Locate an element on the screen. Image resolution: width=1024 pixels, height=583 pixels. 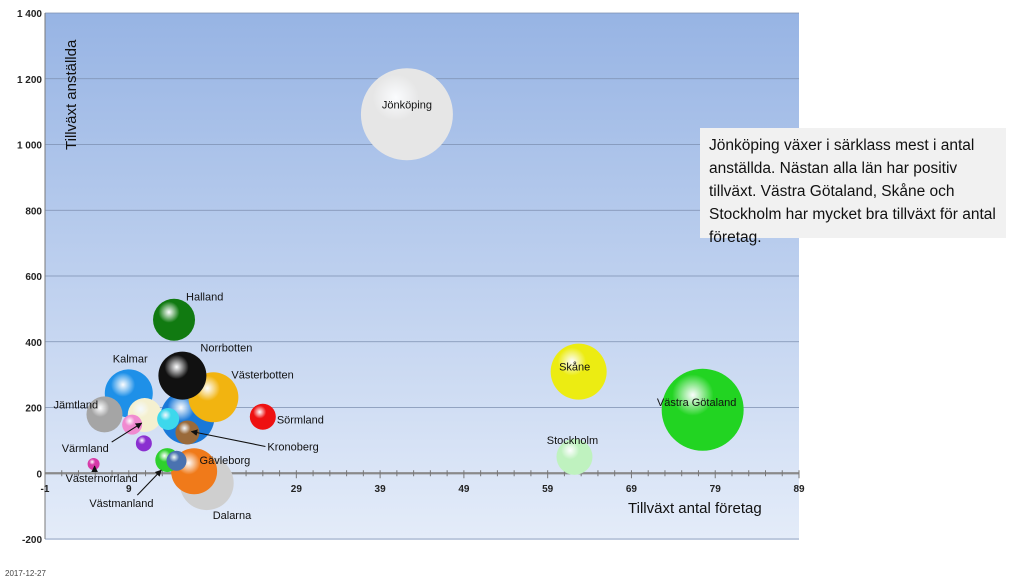
bubble-label: Gävleborg is located at coordinates (225, 461).